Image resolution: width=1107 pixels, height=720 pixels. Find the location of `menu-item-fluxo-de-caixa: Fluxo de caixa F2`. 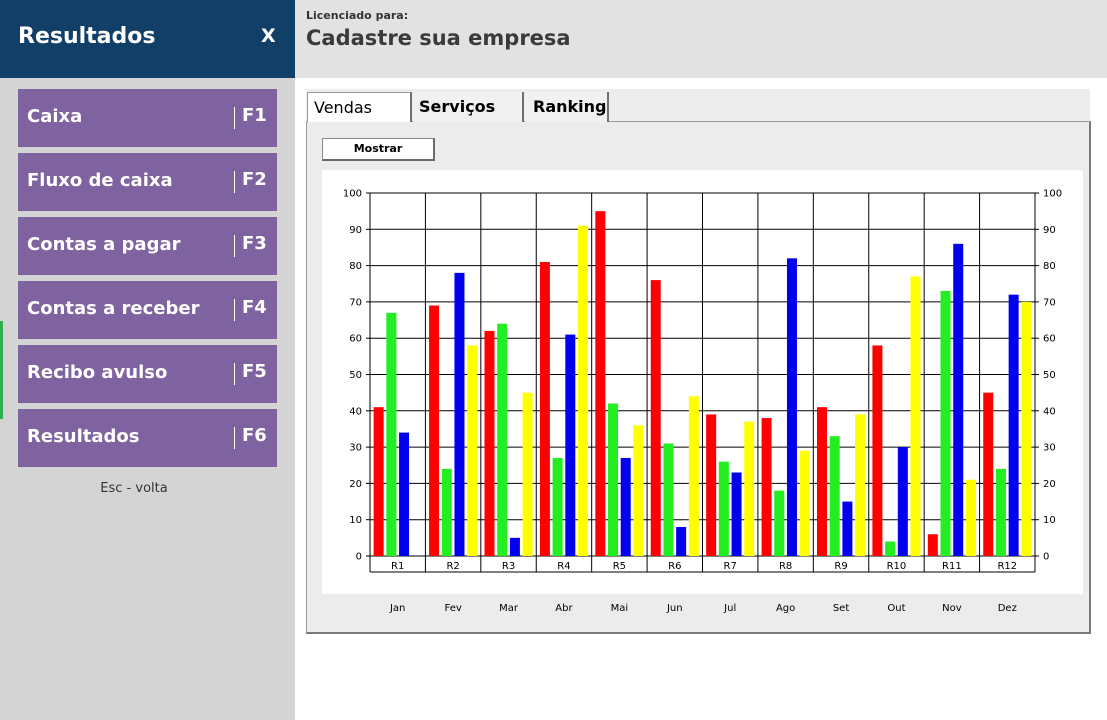

menu-item-fluxo-de-caixa: Fluxo de caixa F2 is located at coordinates (147, 182).